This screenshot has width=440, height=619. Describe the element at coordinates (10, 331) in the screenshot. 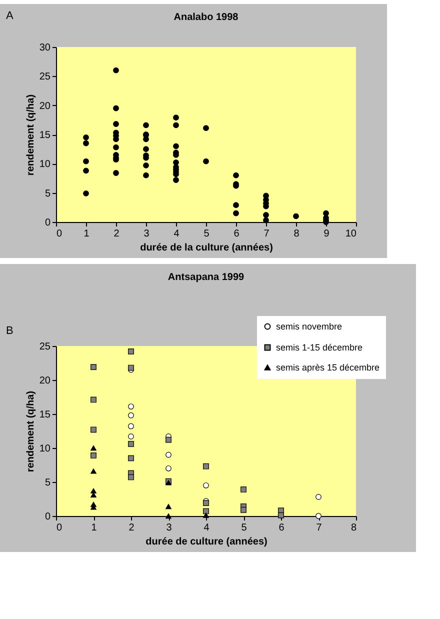

I see `text: B` at that location.